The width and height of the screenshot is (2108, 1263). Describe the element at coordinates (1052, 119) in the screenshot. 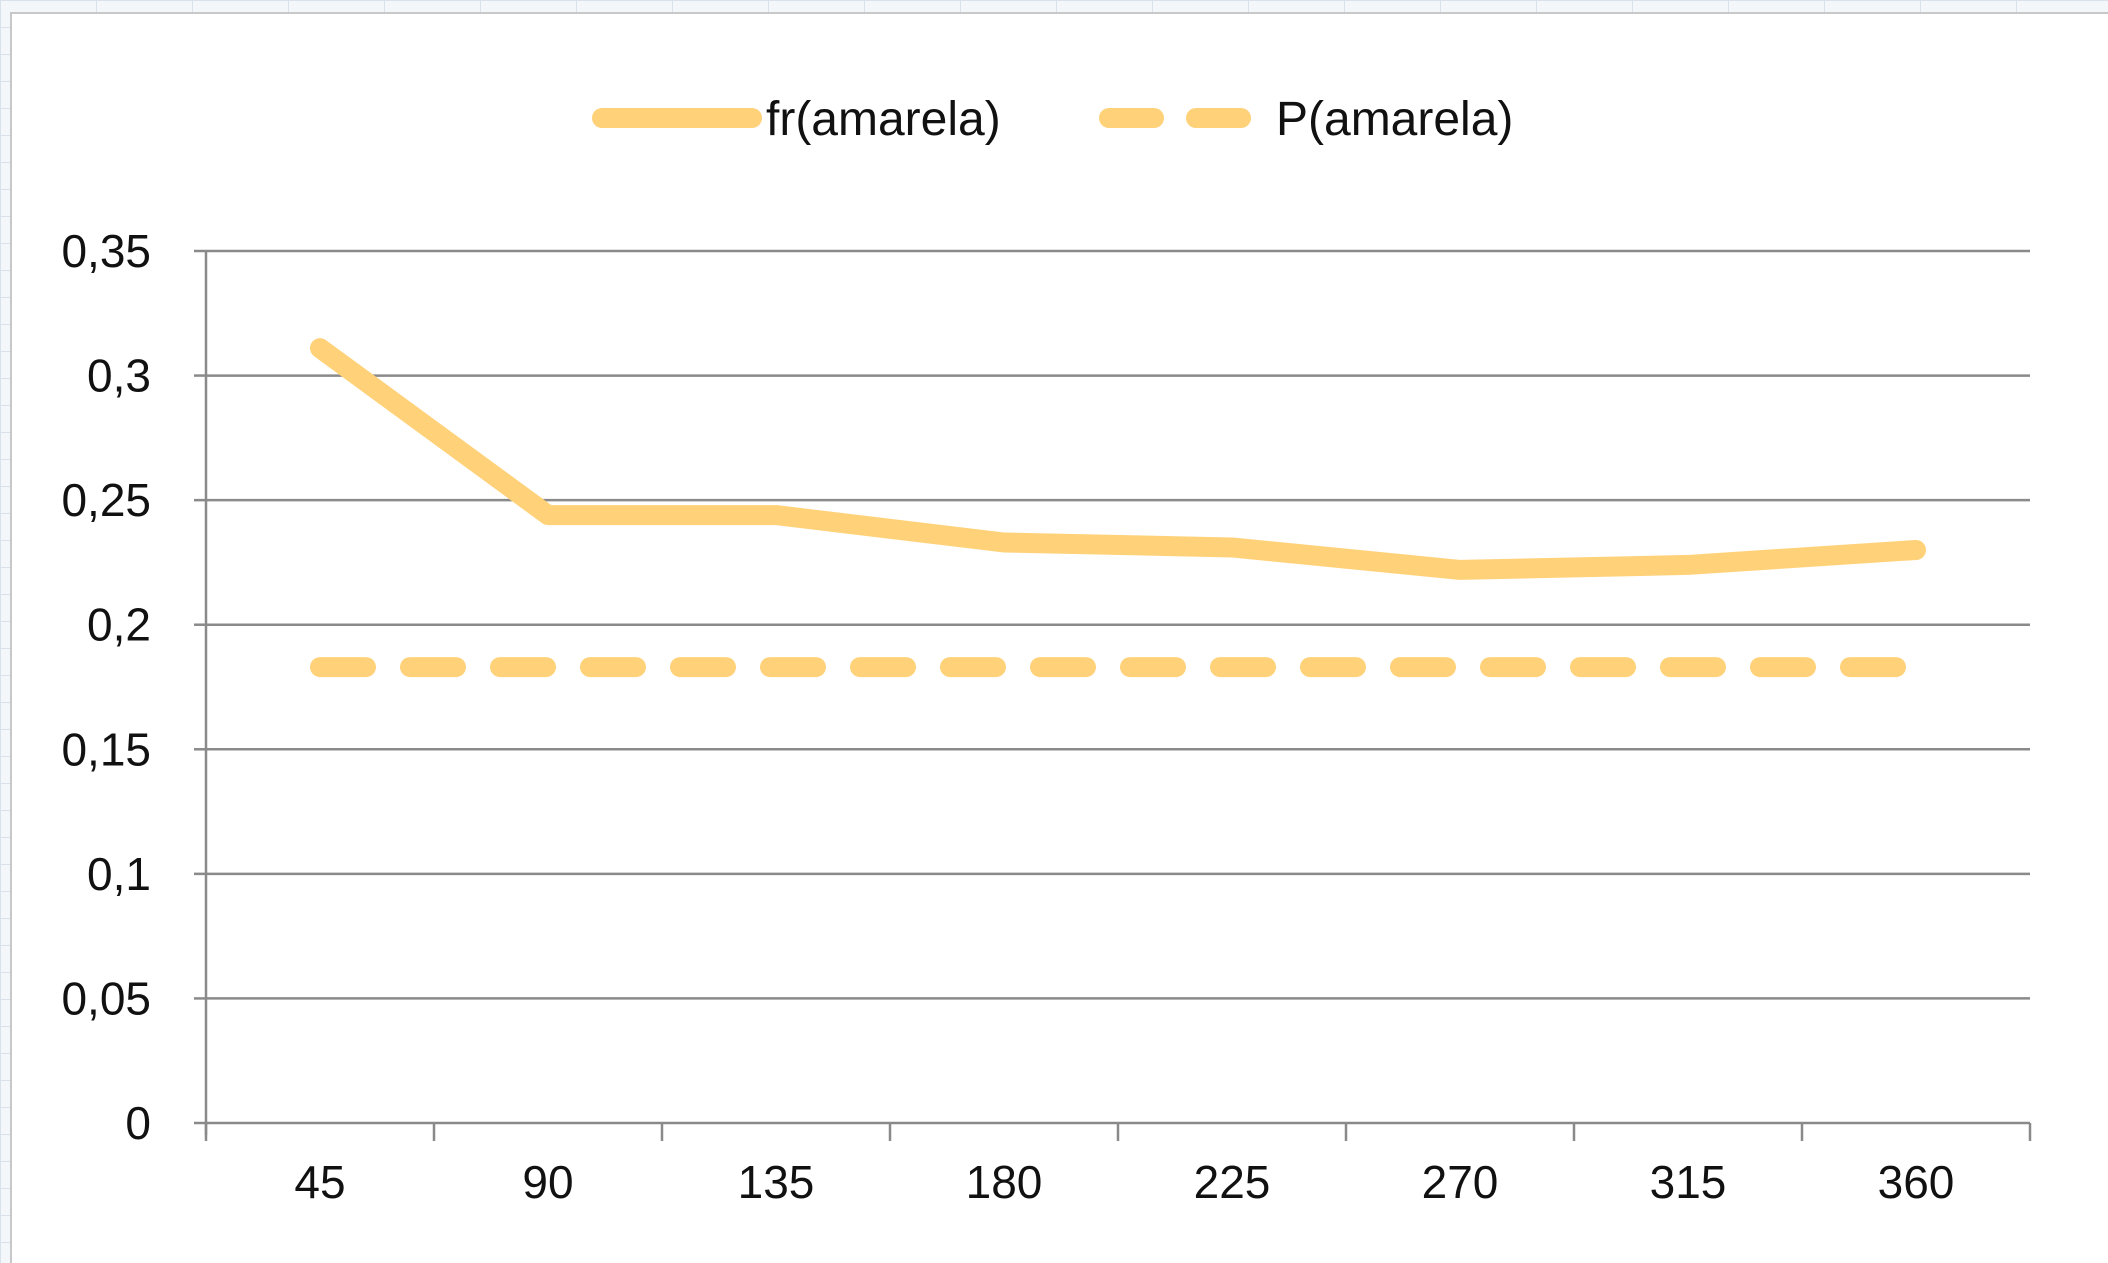

I see `legend: fr(amarela) P(amarela)` at that location.